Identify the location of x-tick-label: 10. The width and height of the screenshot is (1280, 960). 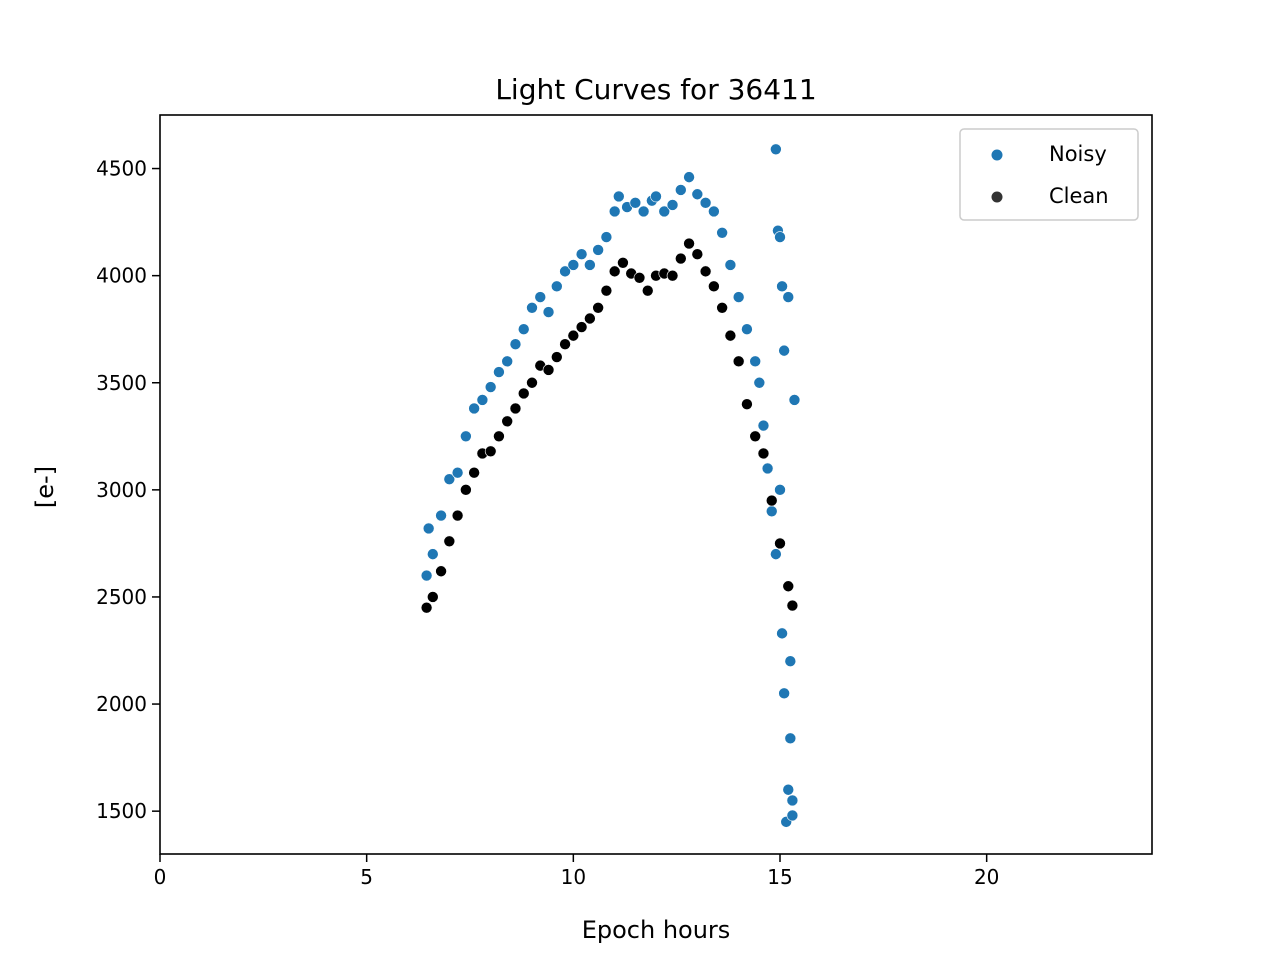
(573, 877).